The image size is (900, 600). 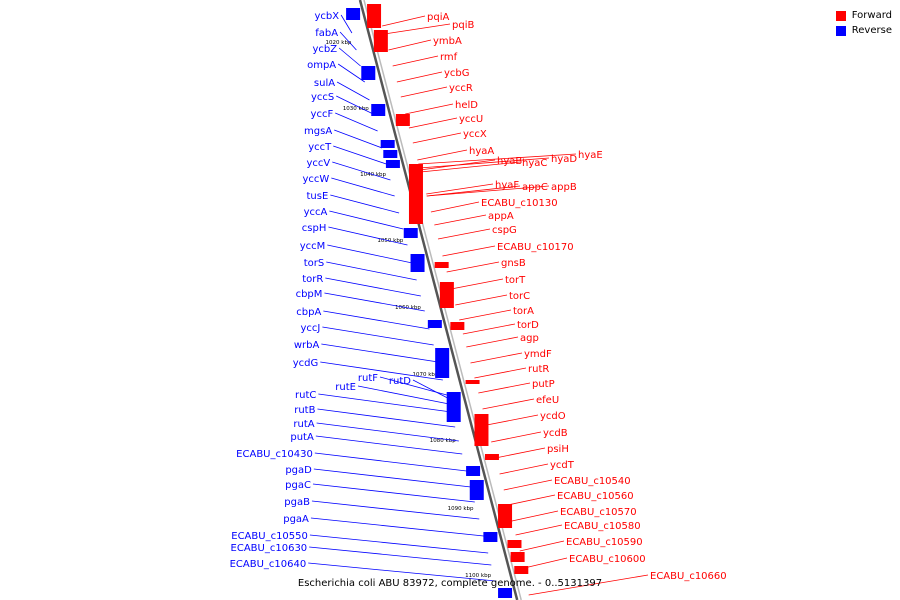 What do you see at coordinates (538, 369) in the screenshot?
I see `gene-label-forward: rutR` at bounding box center [538, 369].